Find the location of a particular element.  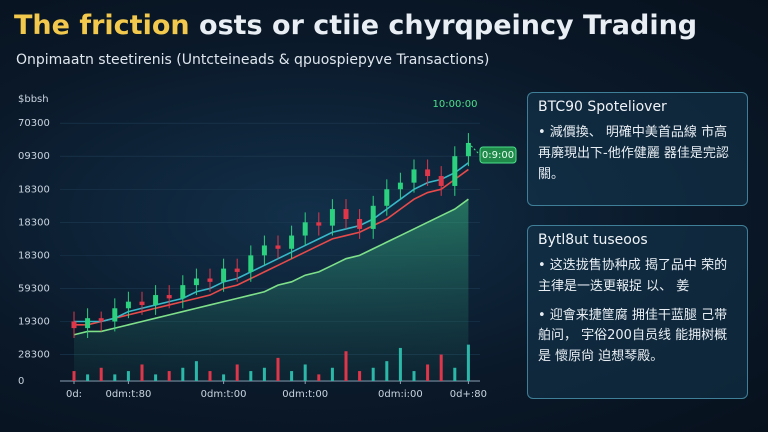

y-tick-label: 70300 is located at coordinates (34, 123).